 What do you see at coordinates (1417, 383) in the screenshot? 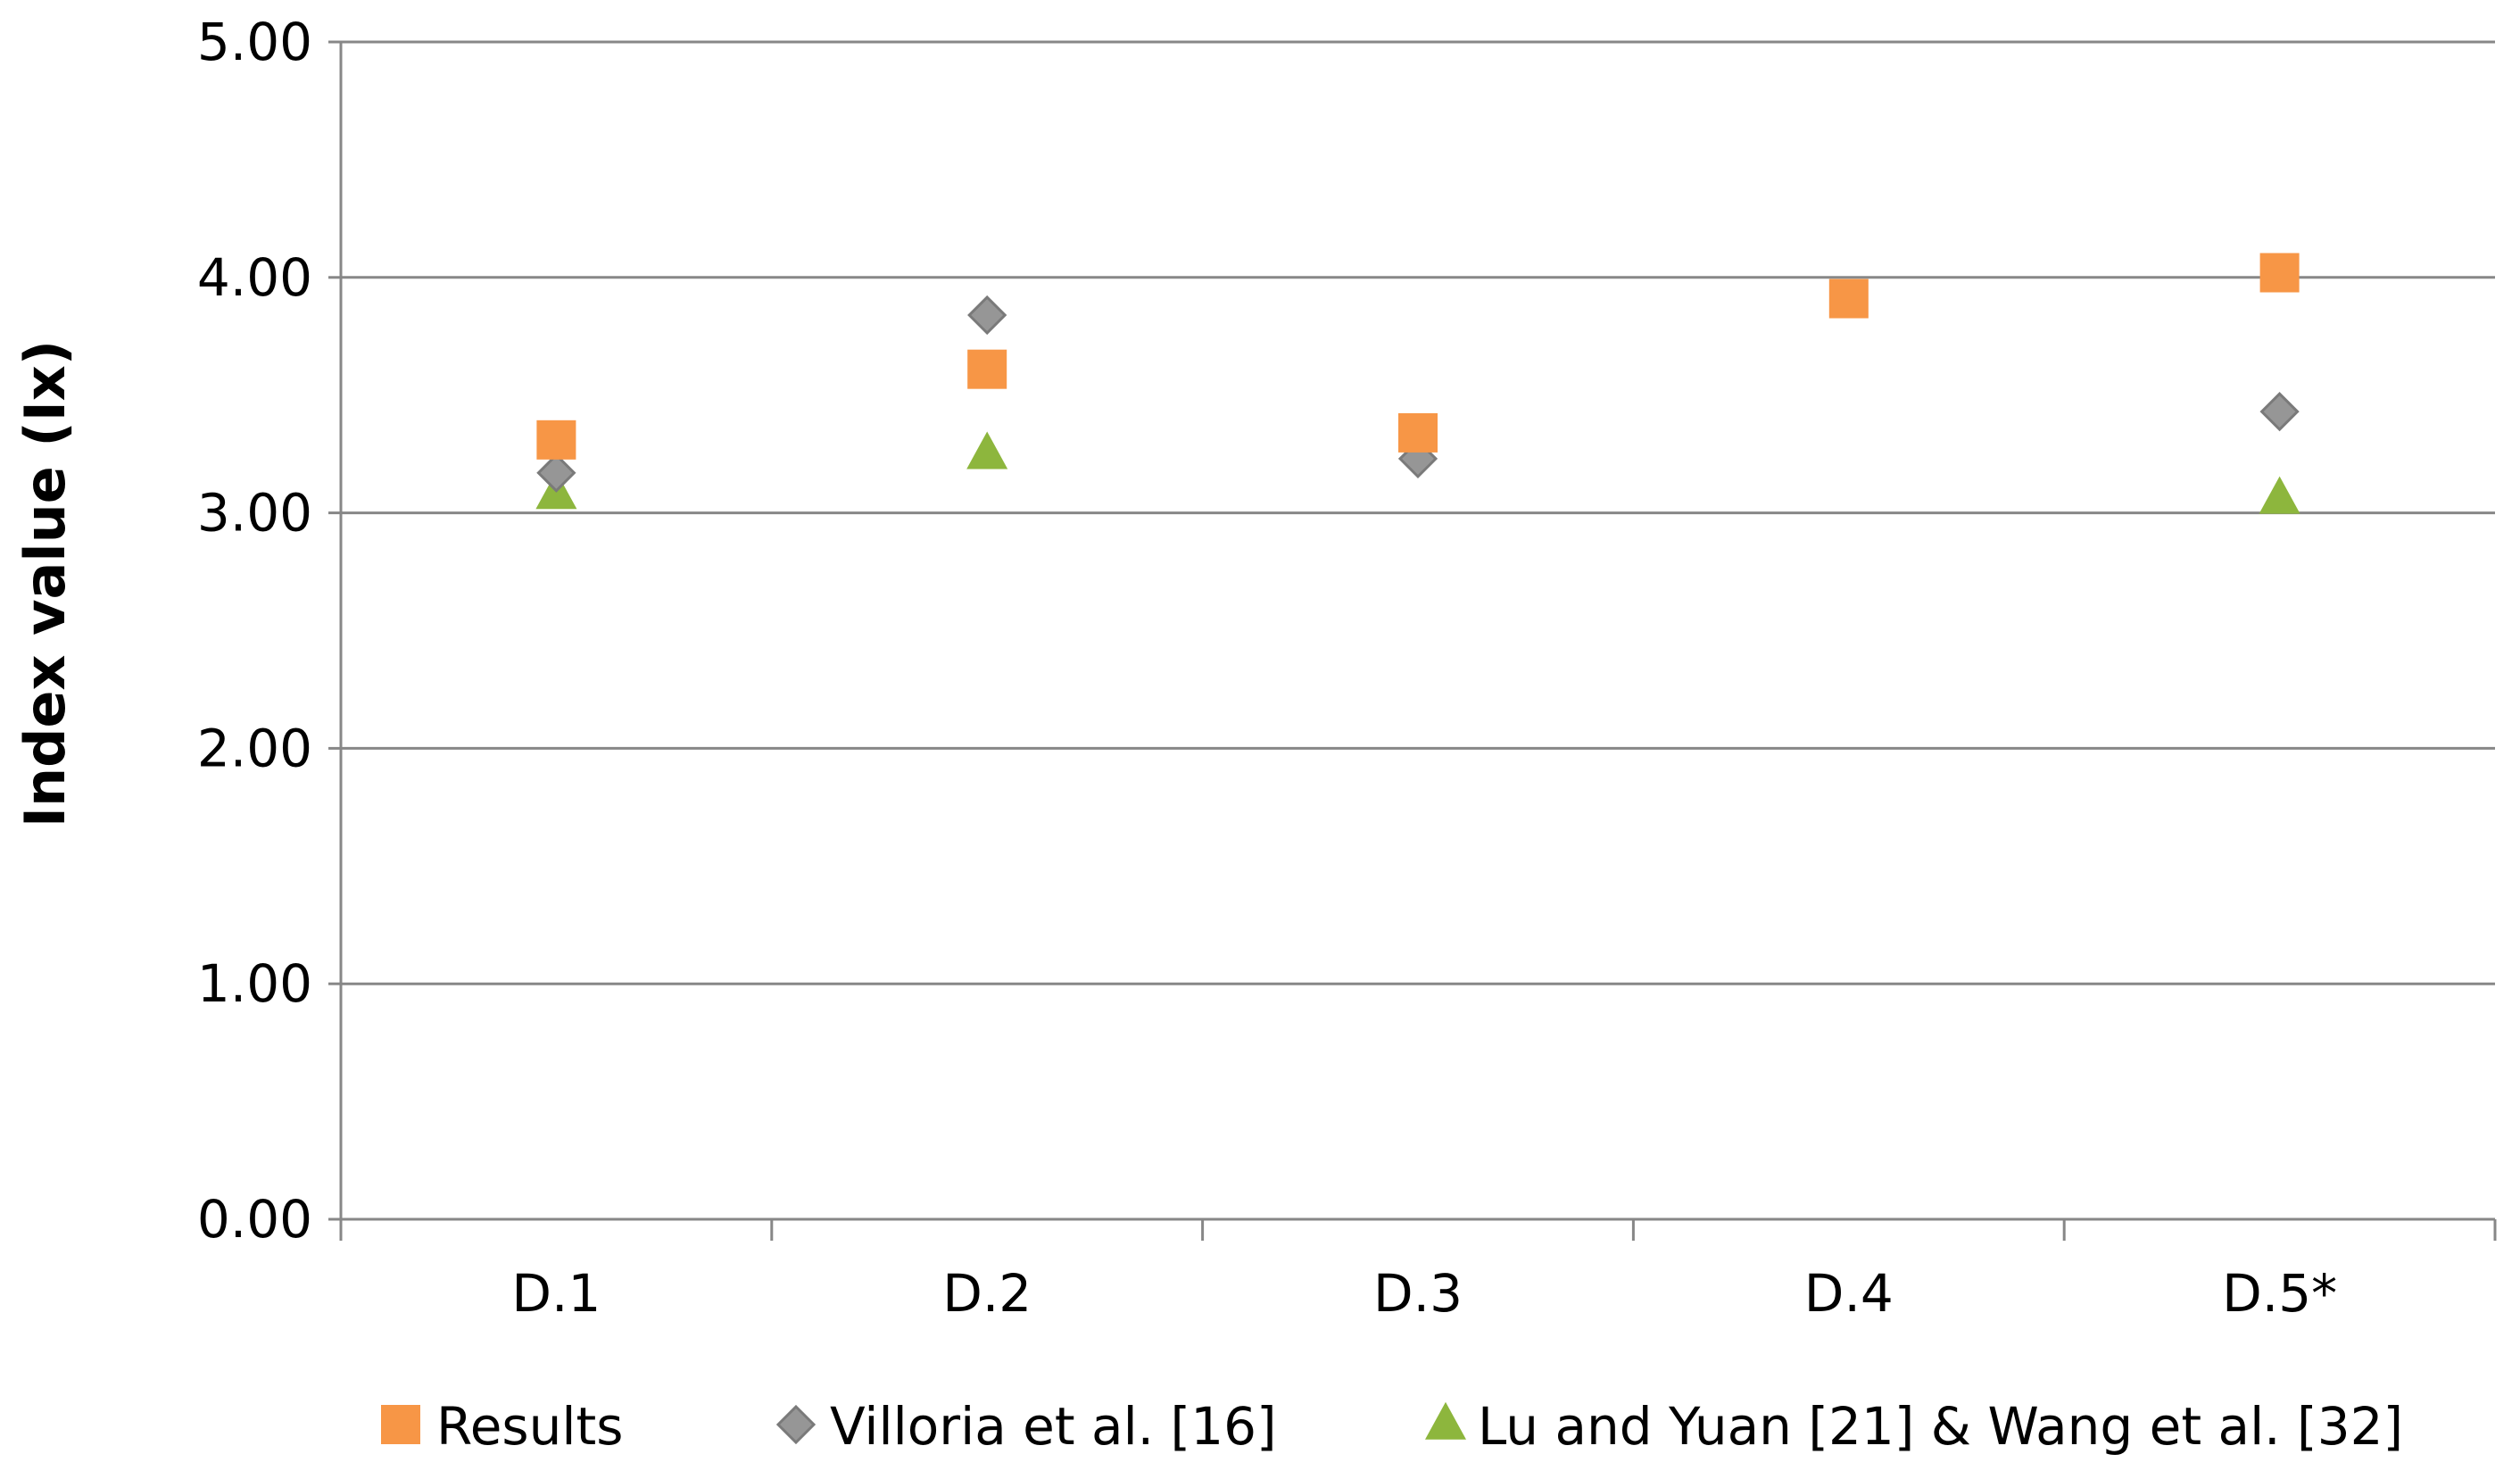
I see `data-markers` at bounding box center [1417, 383].